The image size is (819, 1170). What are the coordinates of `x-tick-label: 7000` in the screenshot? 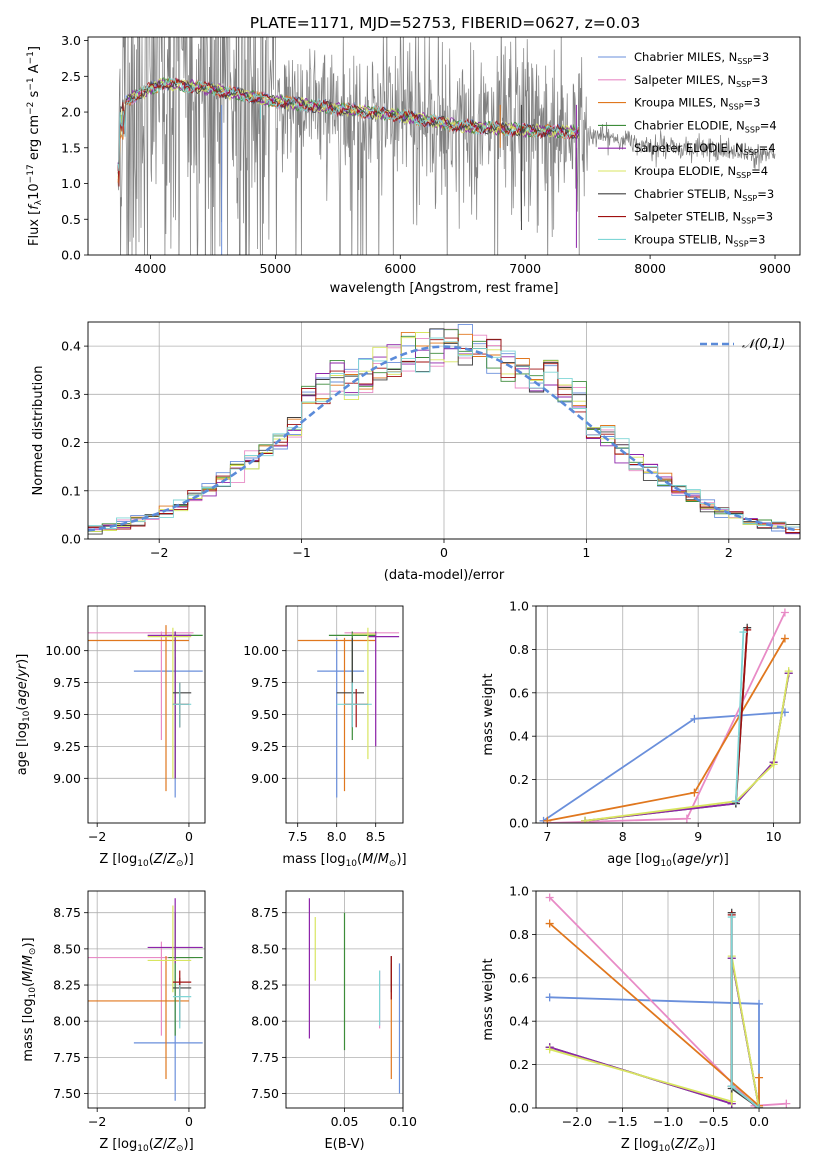 It's located at (525, 268).